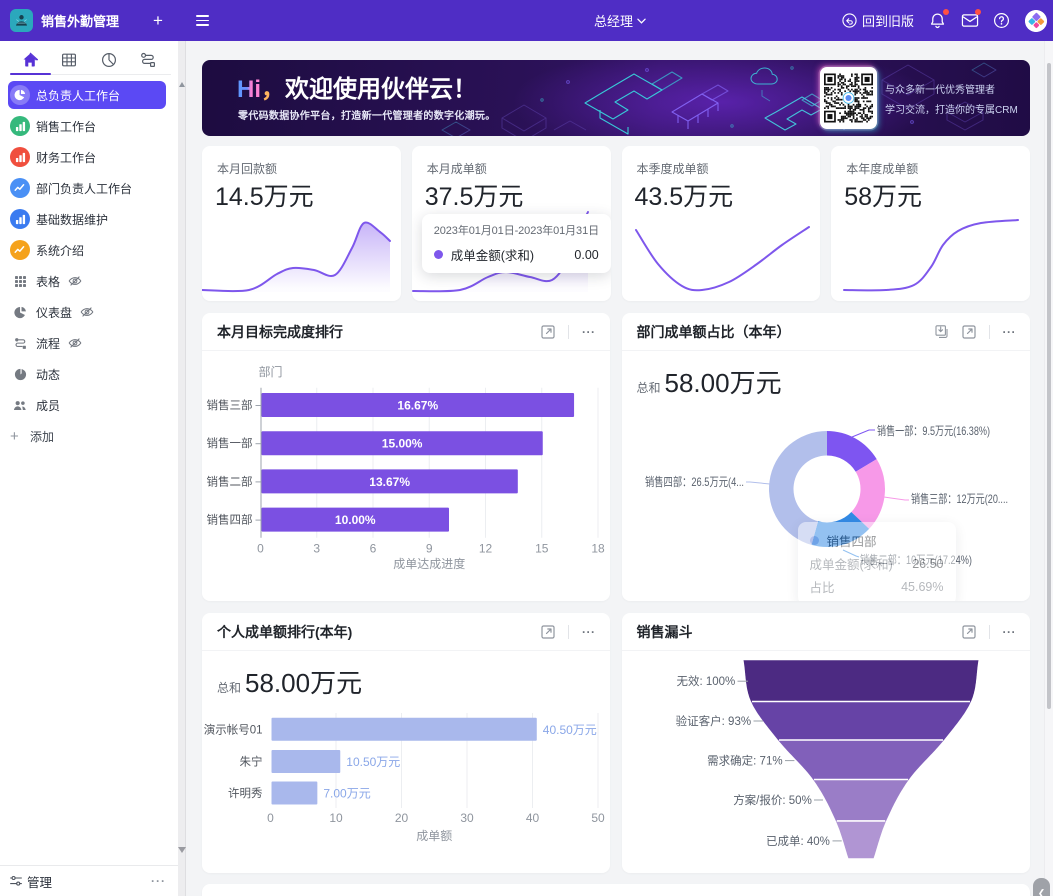 The height and width of the screenshot is (896, 1053). Describe the element at coordinates (87, 188) in the screenshot. I see `sidebar-item-4: 部门负责人工作台` at that location.